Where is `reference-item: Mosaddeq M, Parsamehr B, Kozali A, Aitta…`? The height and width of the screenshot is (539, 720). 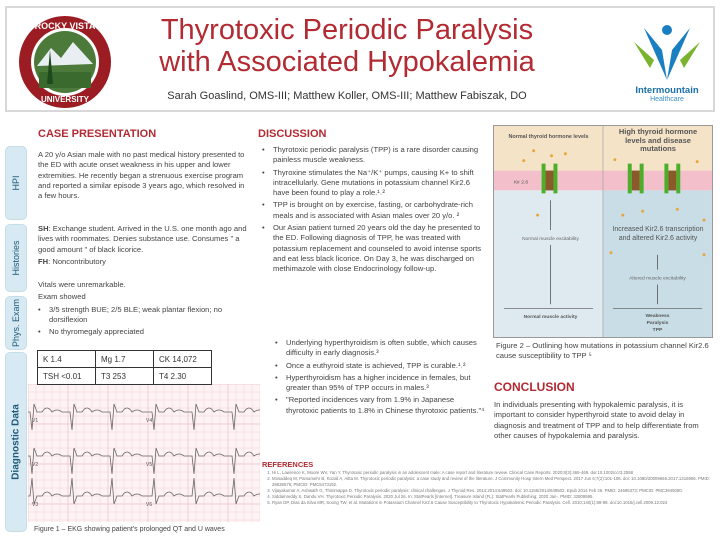
reference-item: Mosaddeq M, Parsamehr B, Kozali A, Aitta… is located at coordinates (492, 482).